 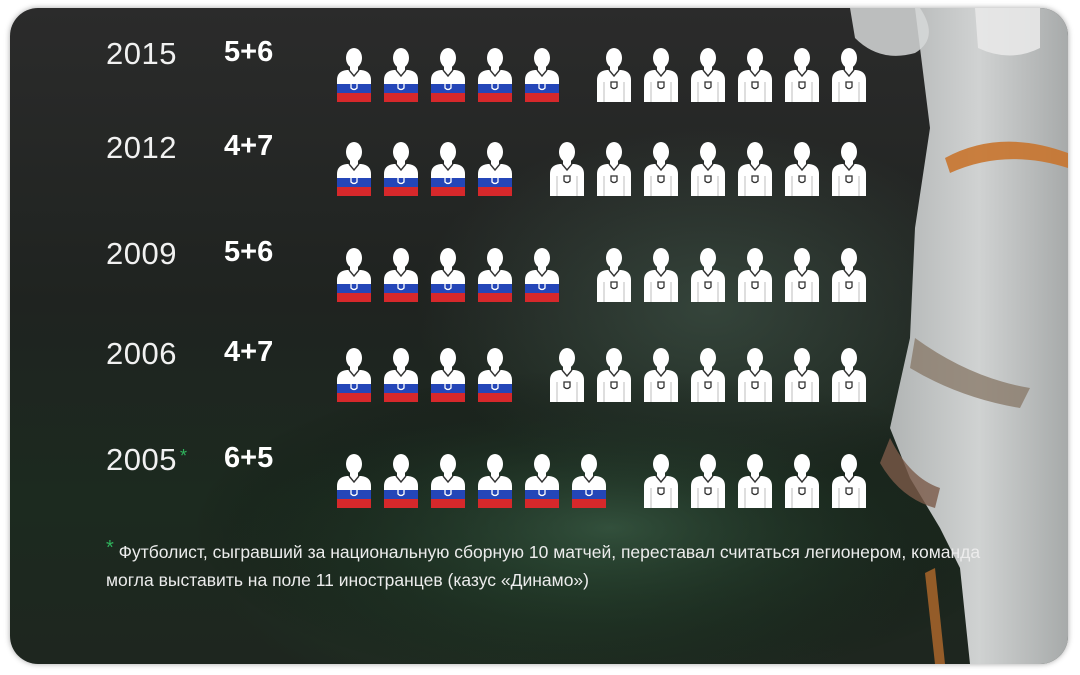 What do you see at coordinates (141, 253) in the screenshot?
I see `year-label: 2009` at bounding box center [141, 253].